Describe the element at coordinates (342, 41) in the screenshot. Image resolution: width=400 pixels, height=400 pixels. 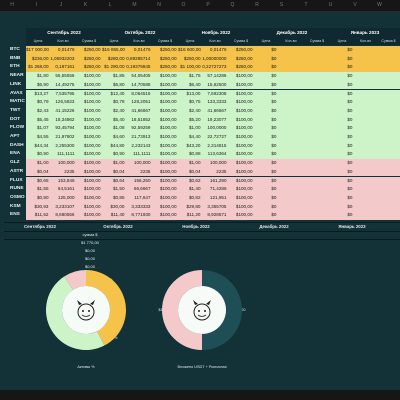
I see `subheader: Цена` at that location.